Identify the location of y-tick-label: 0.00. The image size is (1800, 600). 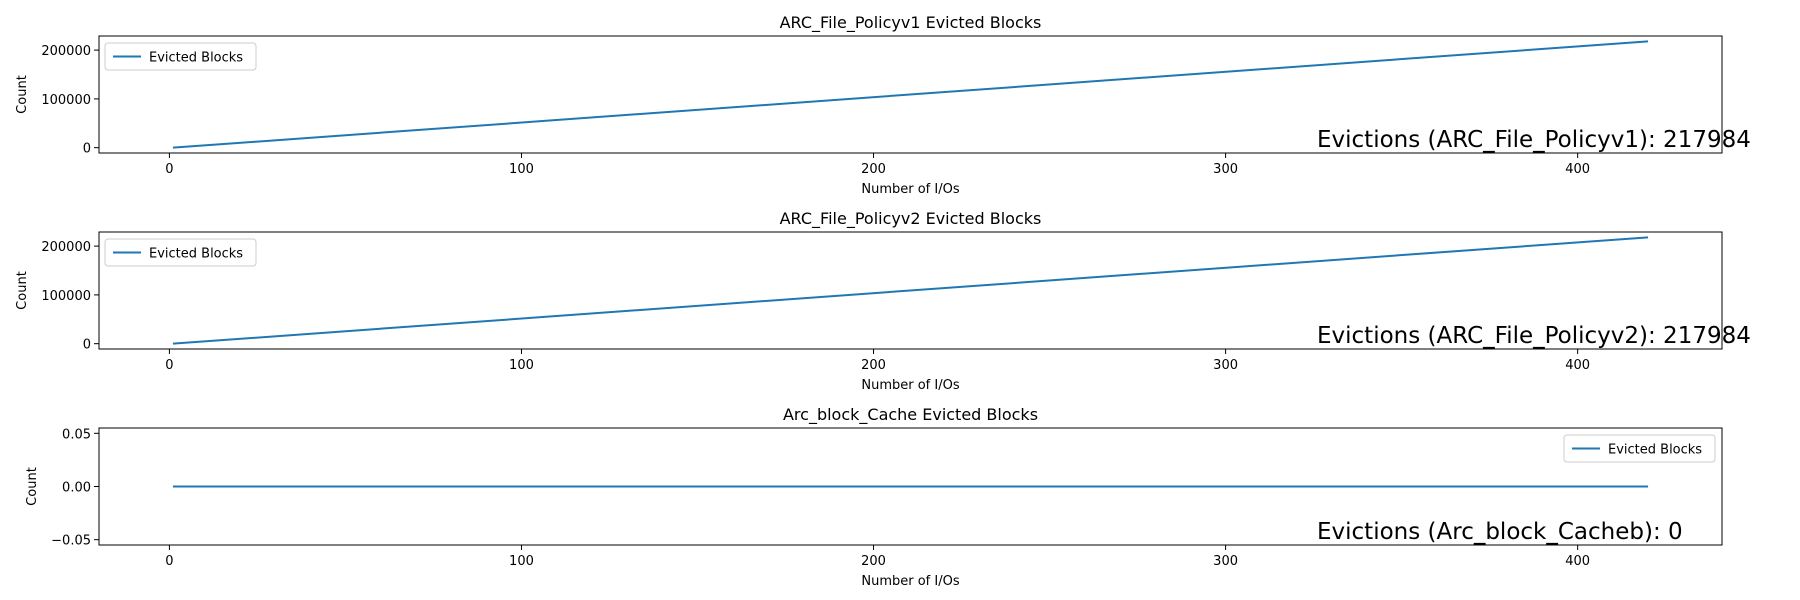
(76, 488).